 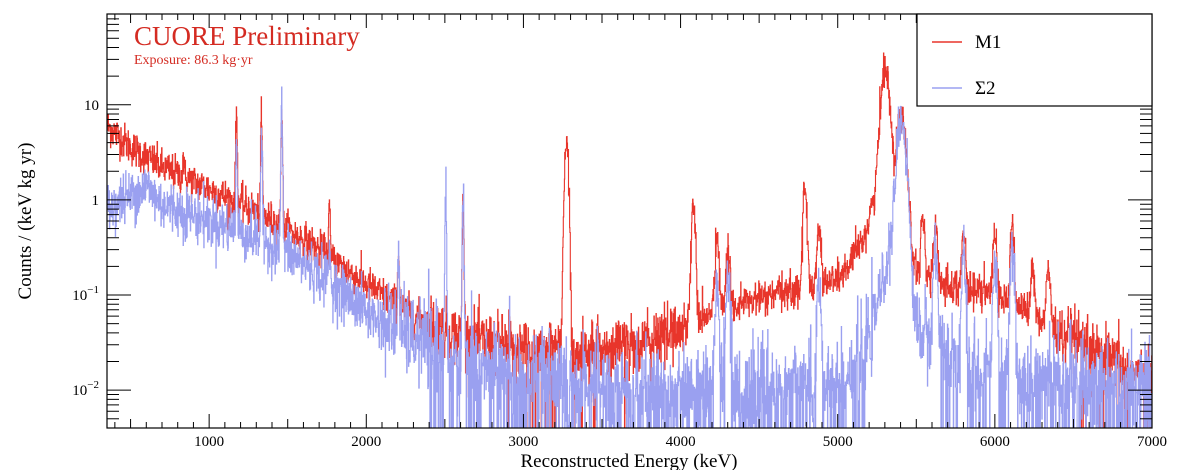 What do you see at coordinates (366, 442) in the screenshot?
I see `x-tick-label: 2000` at bounding box center [366, 442].